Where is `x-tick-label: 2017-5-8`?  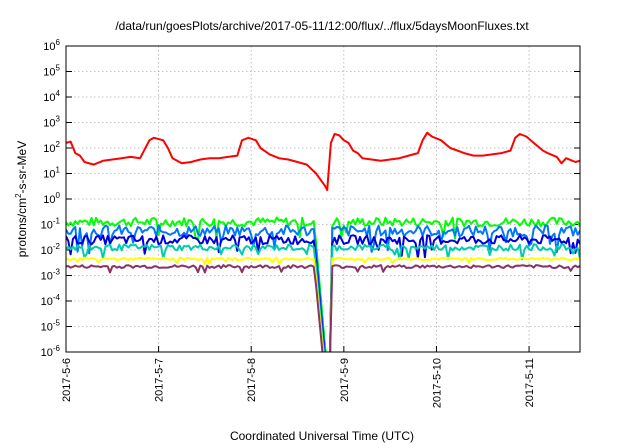 x-tick-label: 2017-5-8 is located at coordinates (252, 380).